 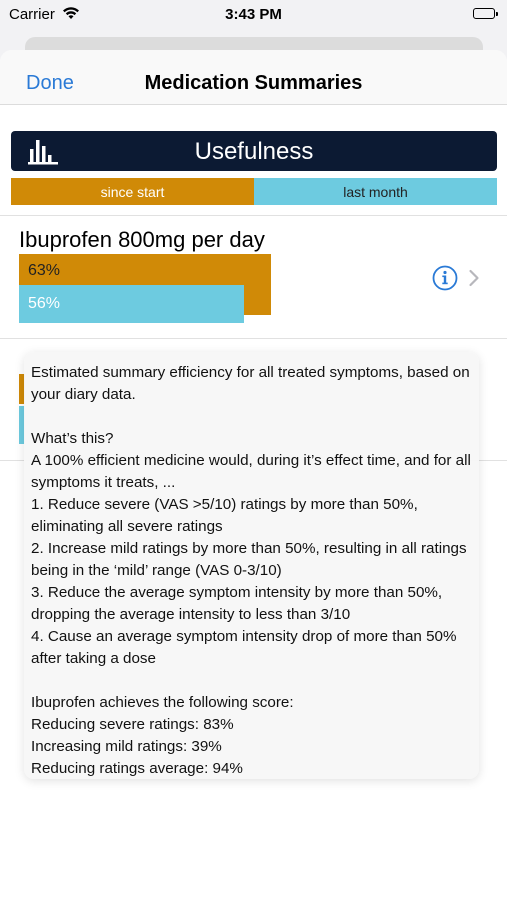 I want to click on since-start-value: 63%, so click(x=44, y=270).